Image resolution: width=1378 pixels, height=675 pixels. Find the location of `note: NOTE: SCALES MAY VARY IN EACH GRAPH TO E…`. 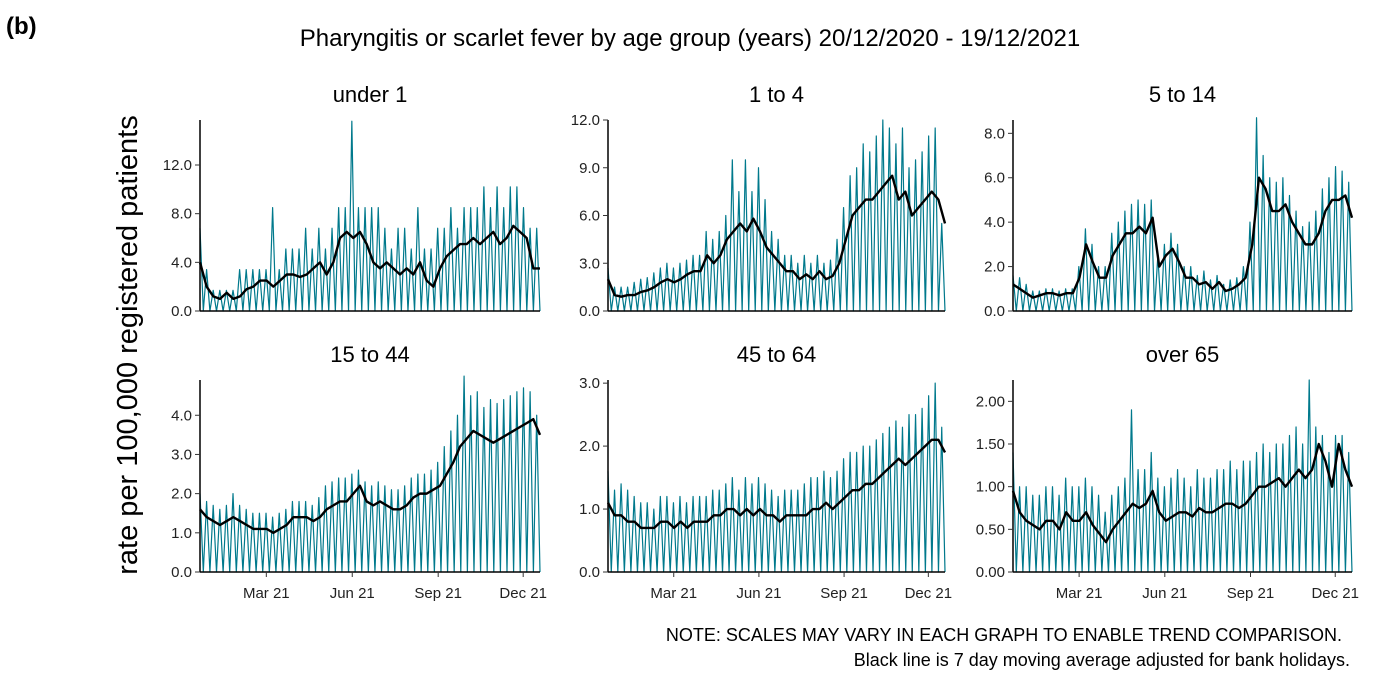

note: NOTE: SCALES MAY VARY IN EACH GRAPH TO E… is located at coordinates (1004, 635).